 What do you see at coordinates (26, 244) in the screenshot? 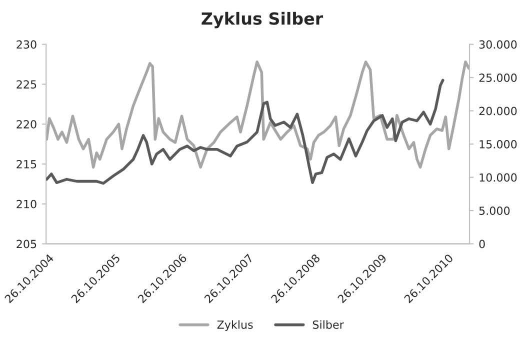
I see `y-tick-label: 205` at bounding box center [26, 244].